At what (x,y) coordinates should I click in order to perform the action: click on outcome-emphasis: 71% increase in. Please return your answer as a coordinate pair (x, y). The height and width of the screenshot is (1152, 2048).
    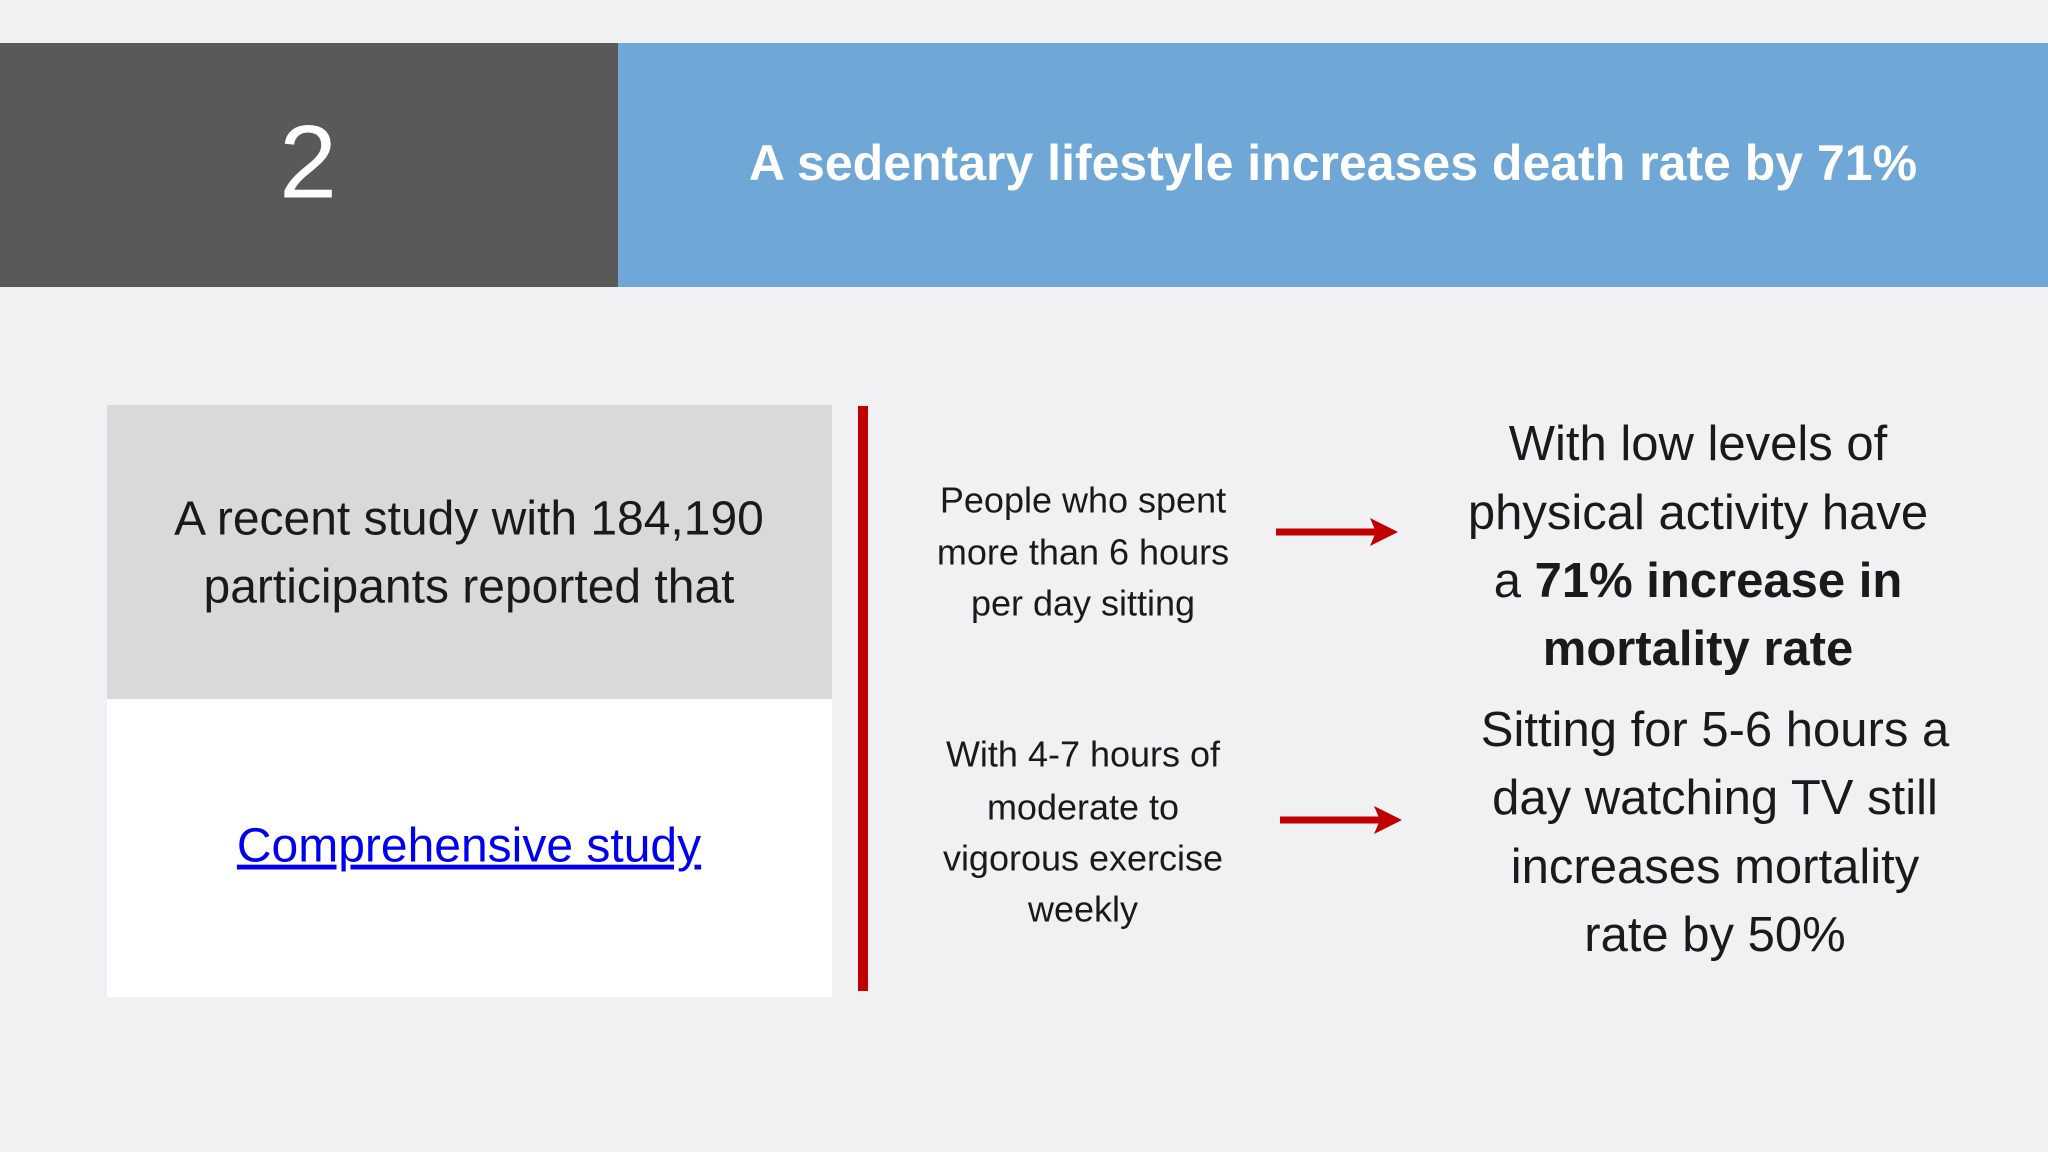
    Looking at the image, I should click on (1719, 581).